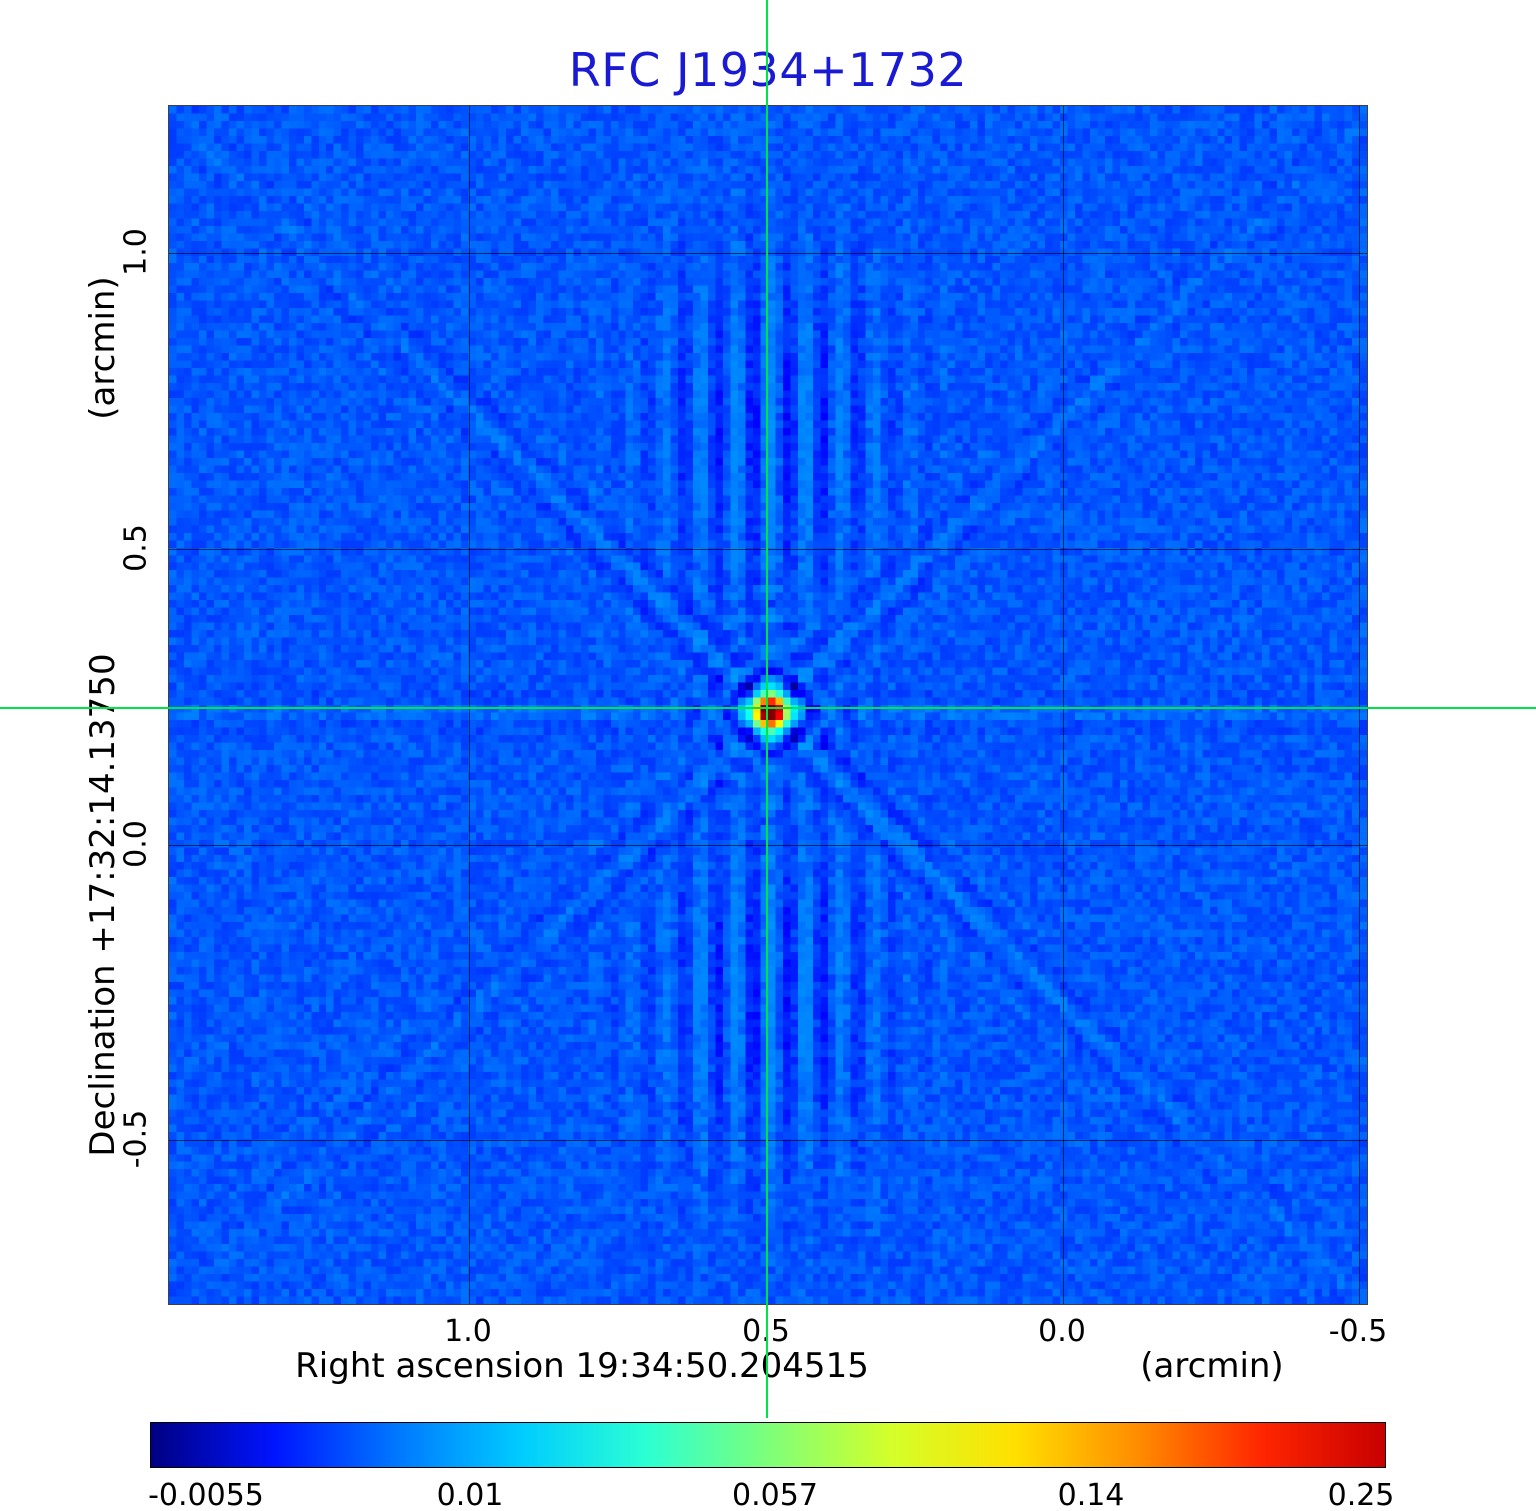 The width and height of the screenshot is (1536, 1511). Describe the element at coordinates (136, 548) in the screenshot. I see `y-tick-label: 0.5` at that location.